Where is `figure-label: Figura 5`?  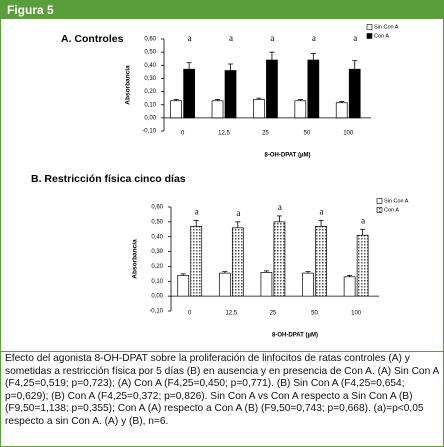
figure-label: Figura 5 is located at coordinates (222, 10).